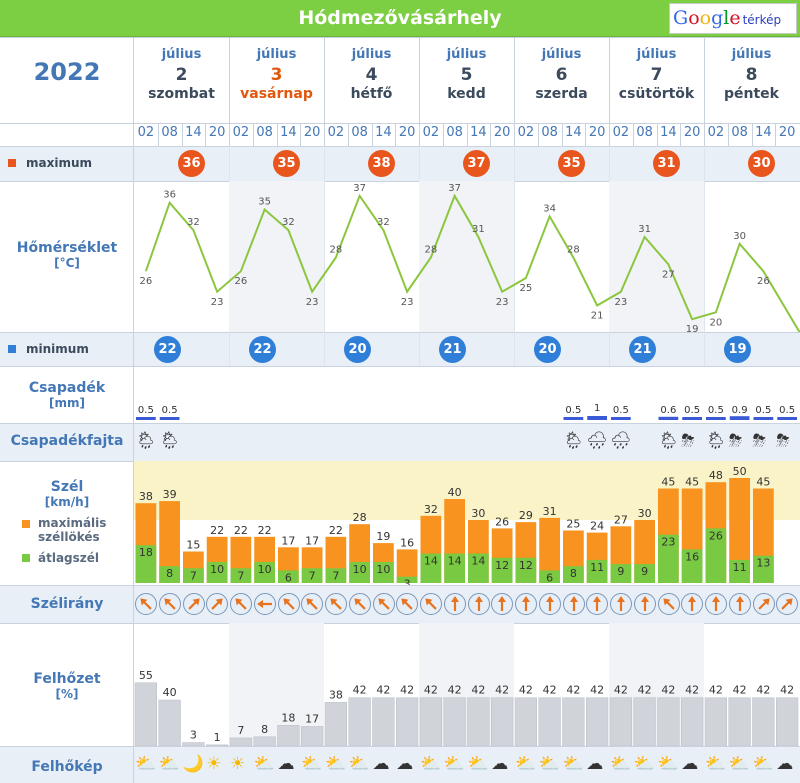 Image resolution: width=800 pixels, height=783 pixels. Describe the element at coordinates (597, 408) in the screenshot. I see `precip-value: 1` at that location.